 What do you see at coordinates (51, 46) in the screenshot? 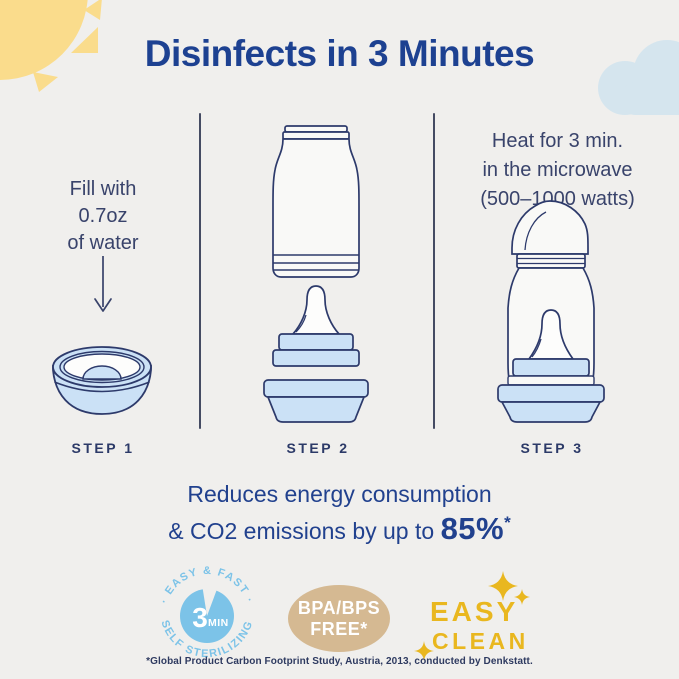
I see `sun-icon` at bounding box center [51, 46].